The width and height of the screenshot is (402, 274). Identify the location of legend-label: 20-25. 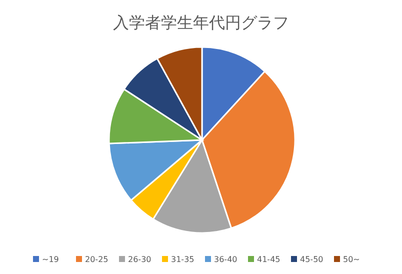
(96, 259).